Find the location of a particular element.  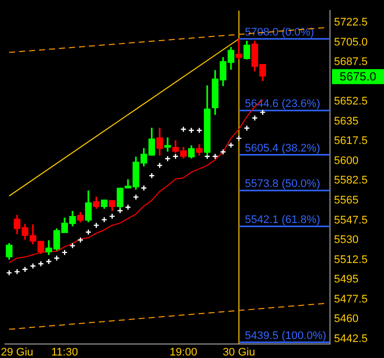

y-tick-label: 5512.5 is located at coordinates (351, 260).